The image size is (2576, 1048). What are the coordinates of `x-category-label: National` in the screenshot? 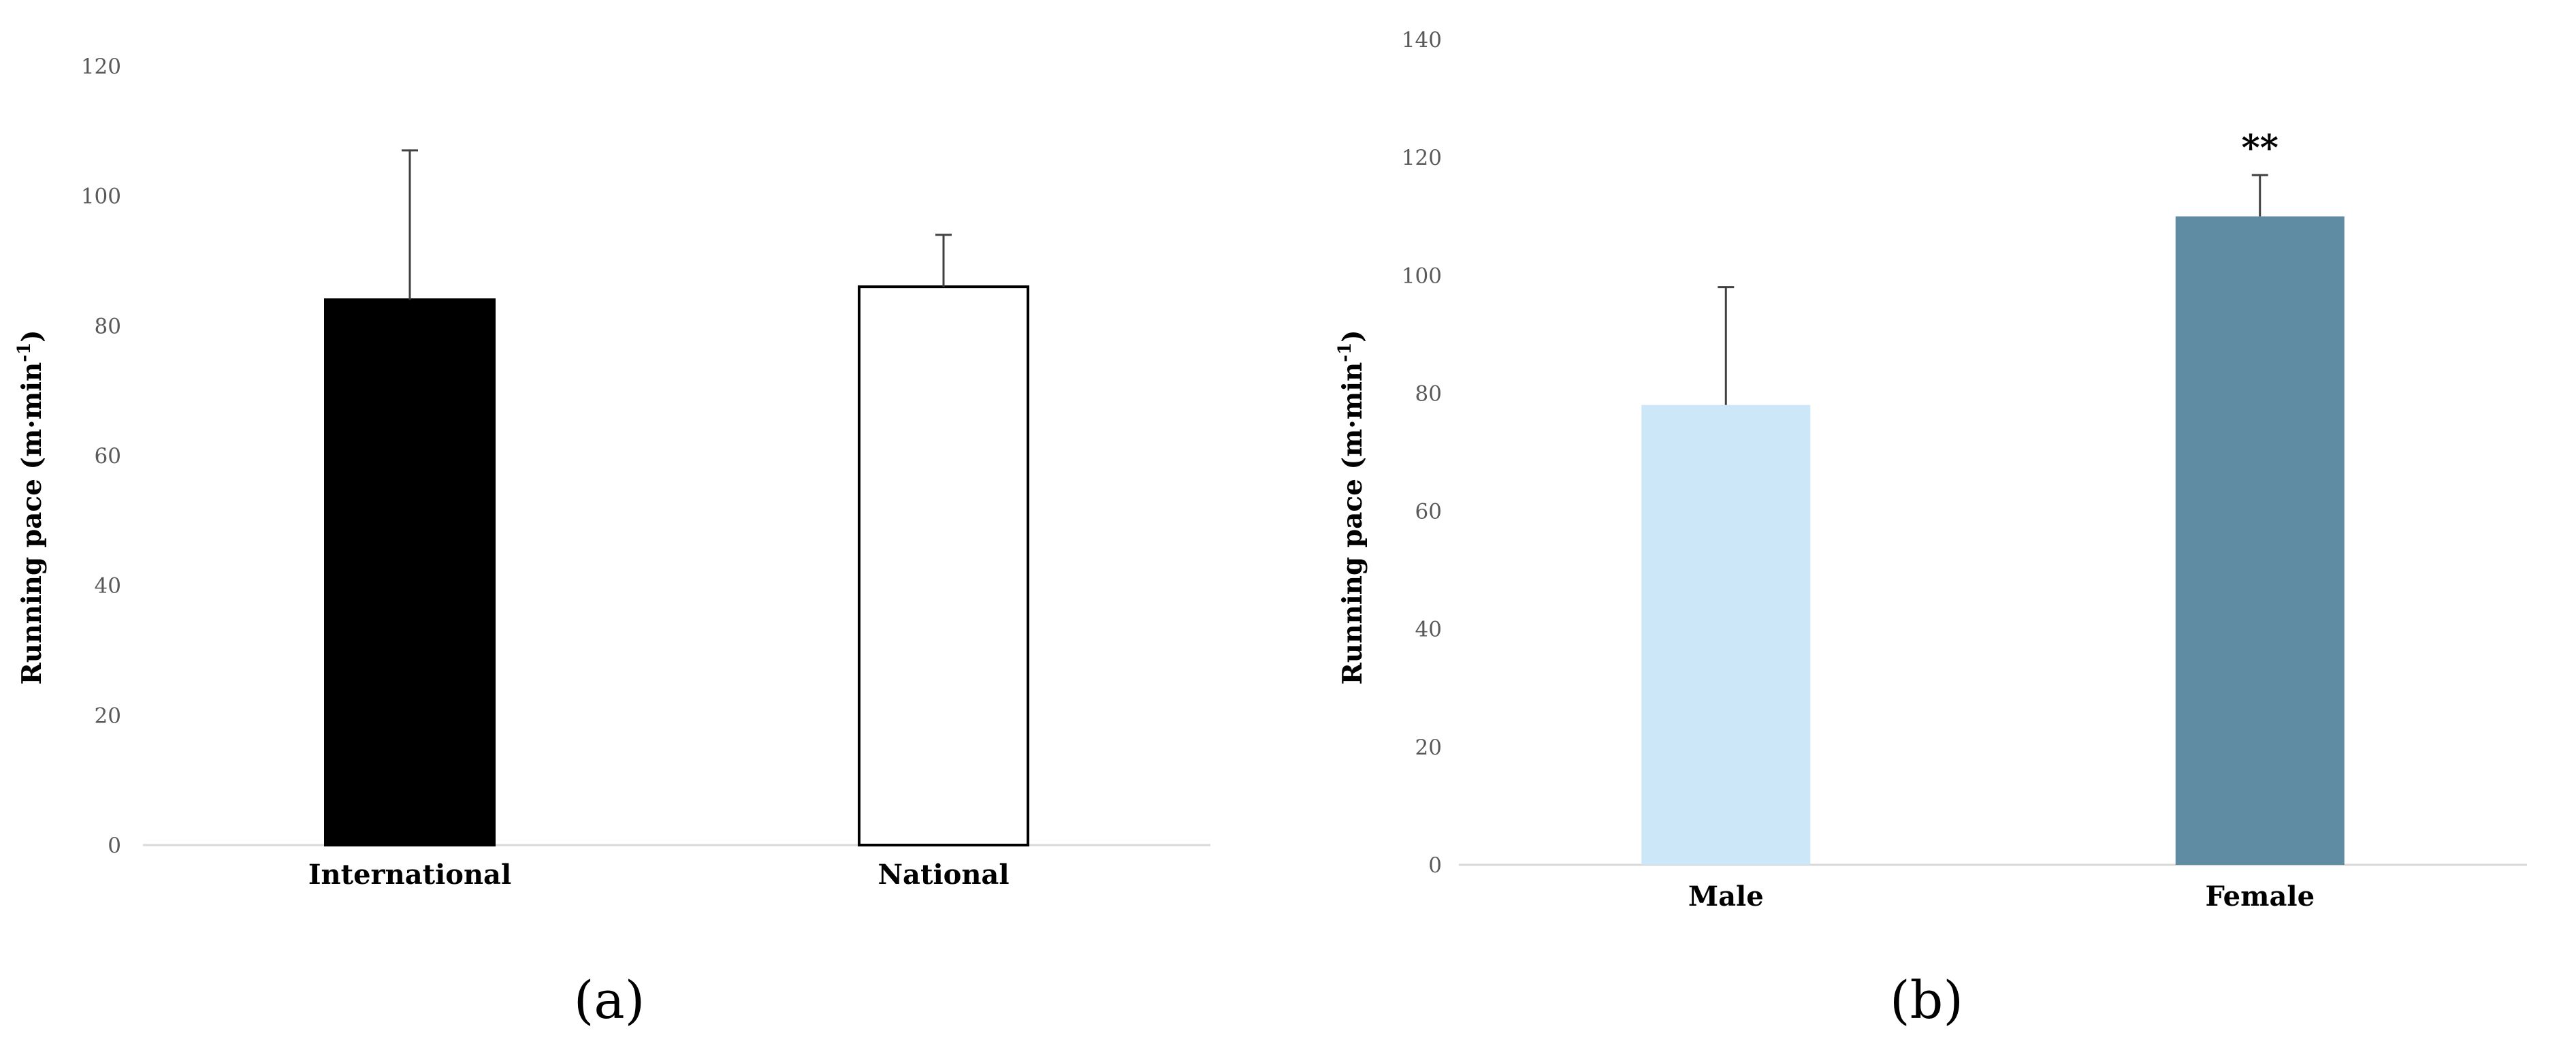 It's located at (944, 875).